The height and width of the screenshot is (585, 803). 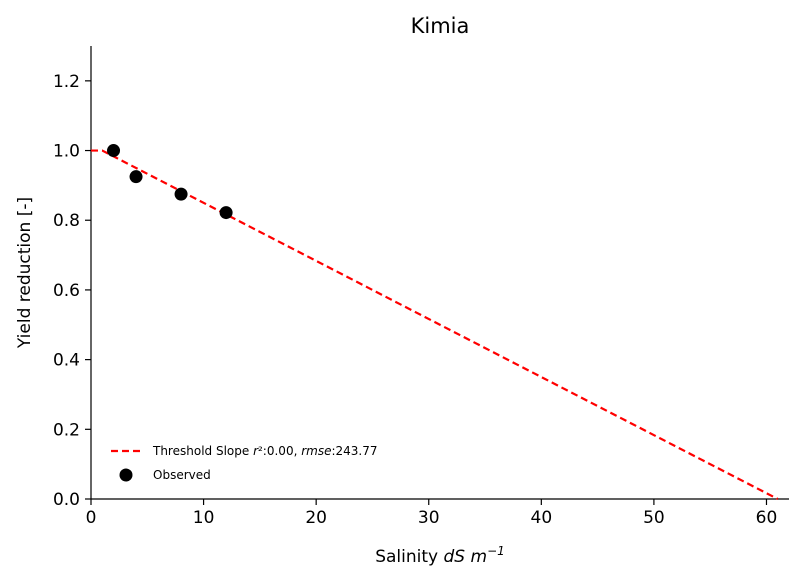 I want to click on legend-label-observed: Observed, so click(x=182, y=475).